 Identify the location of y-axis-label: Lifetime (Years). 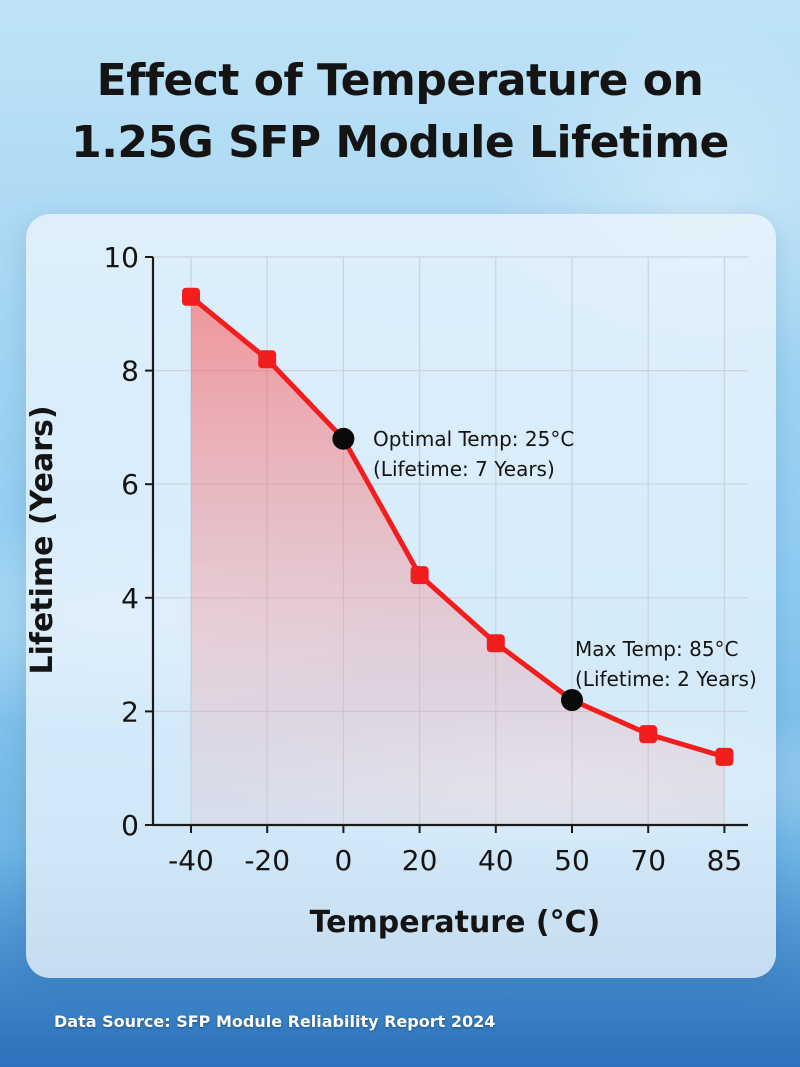
(42, 539).